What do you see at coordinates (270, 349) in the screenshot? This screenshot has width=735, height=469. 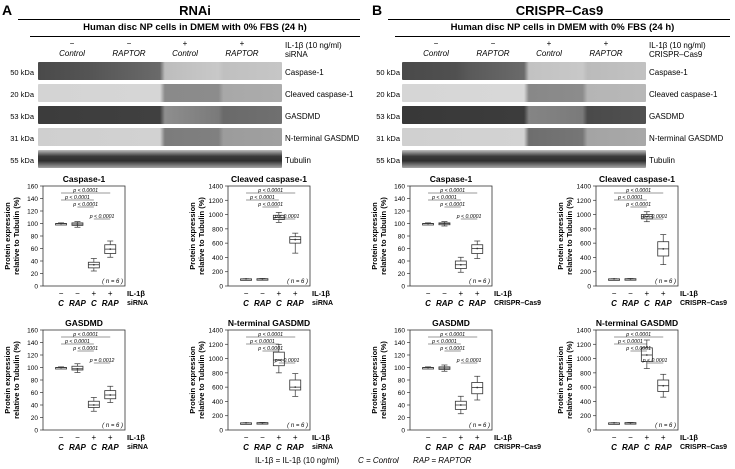 I see `chart4-pval-2: p < 0.0001` at bounding box center [270, 349].